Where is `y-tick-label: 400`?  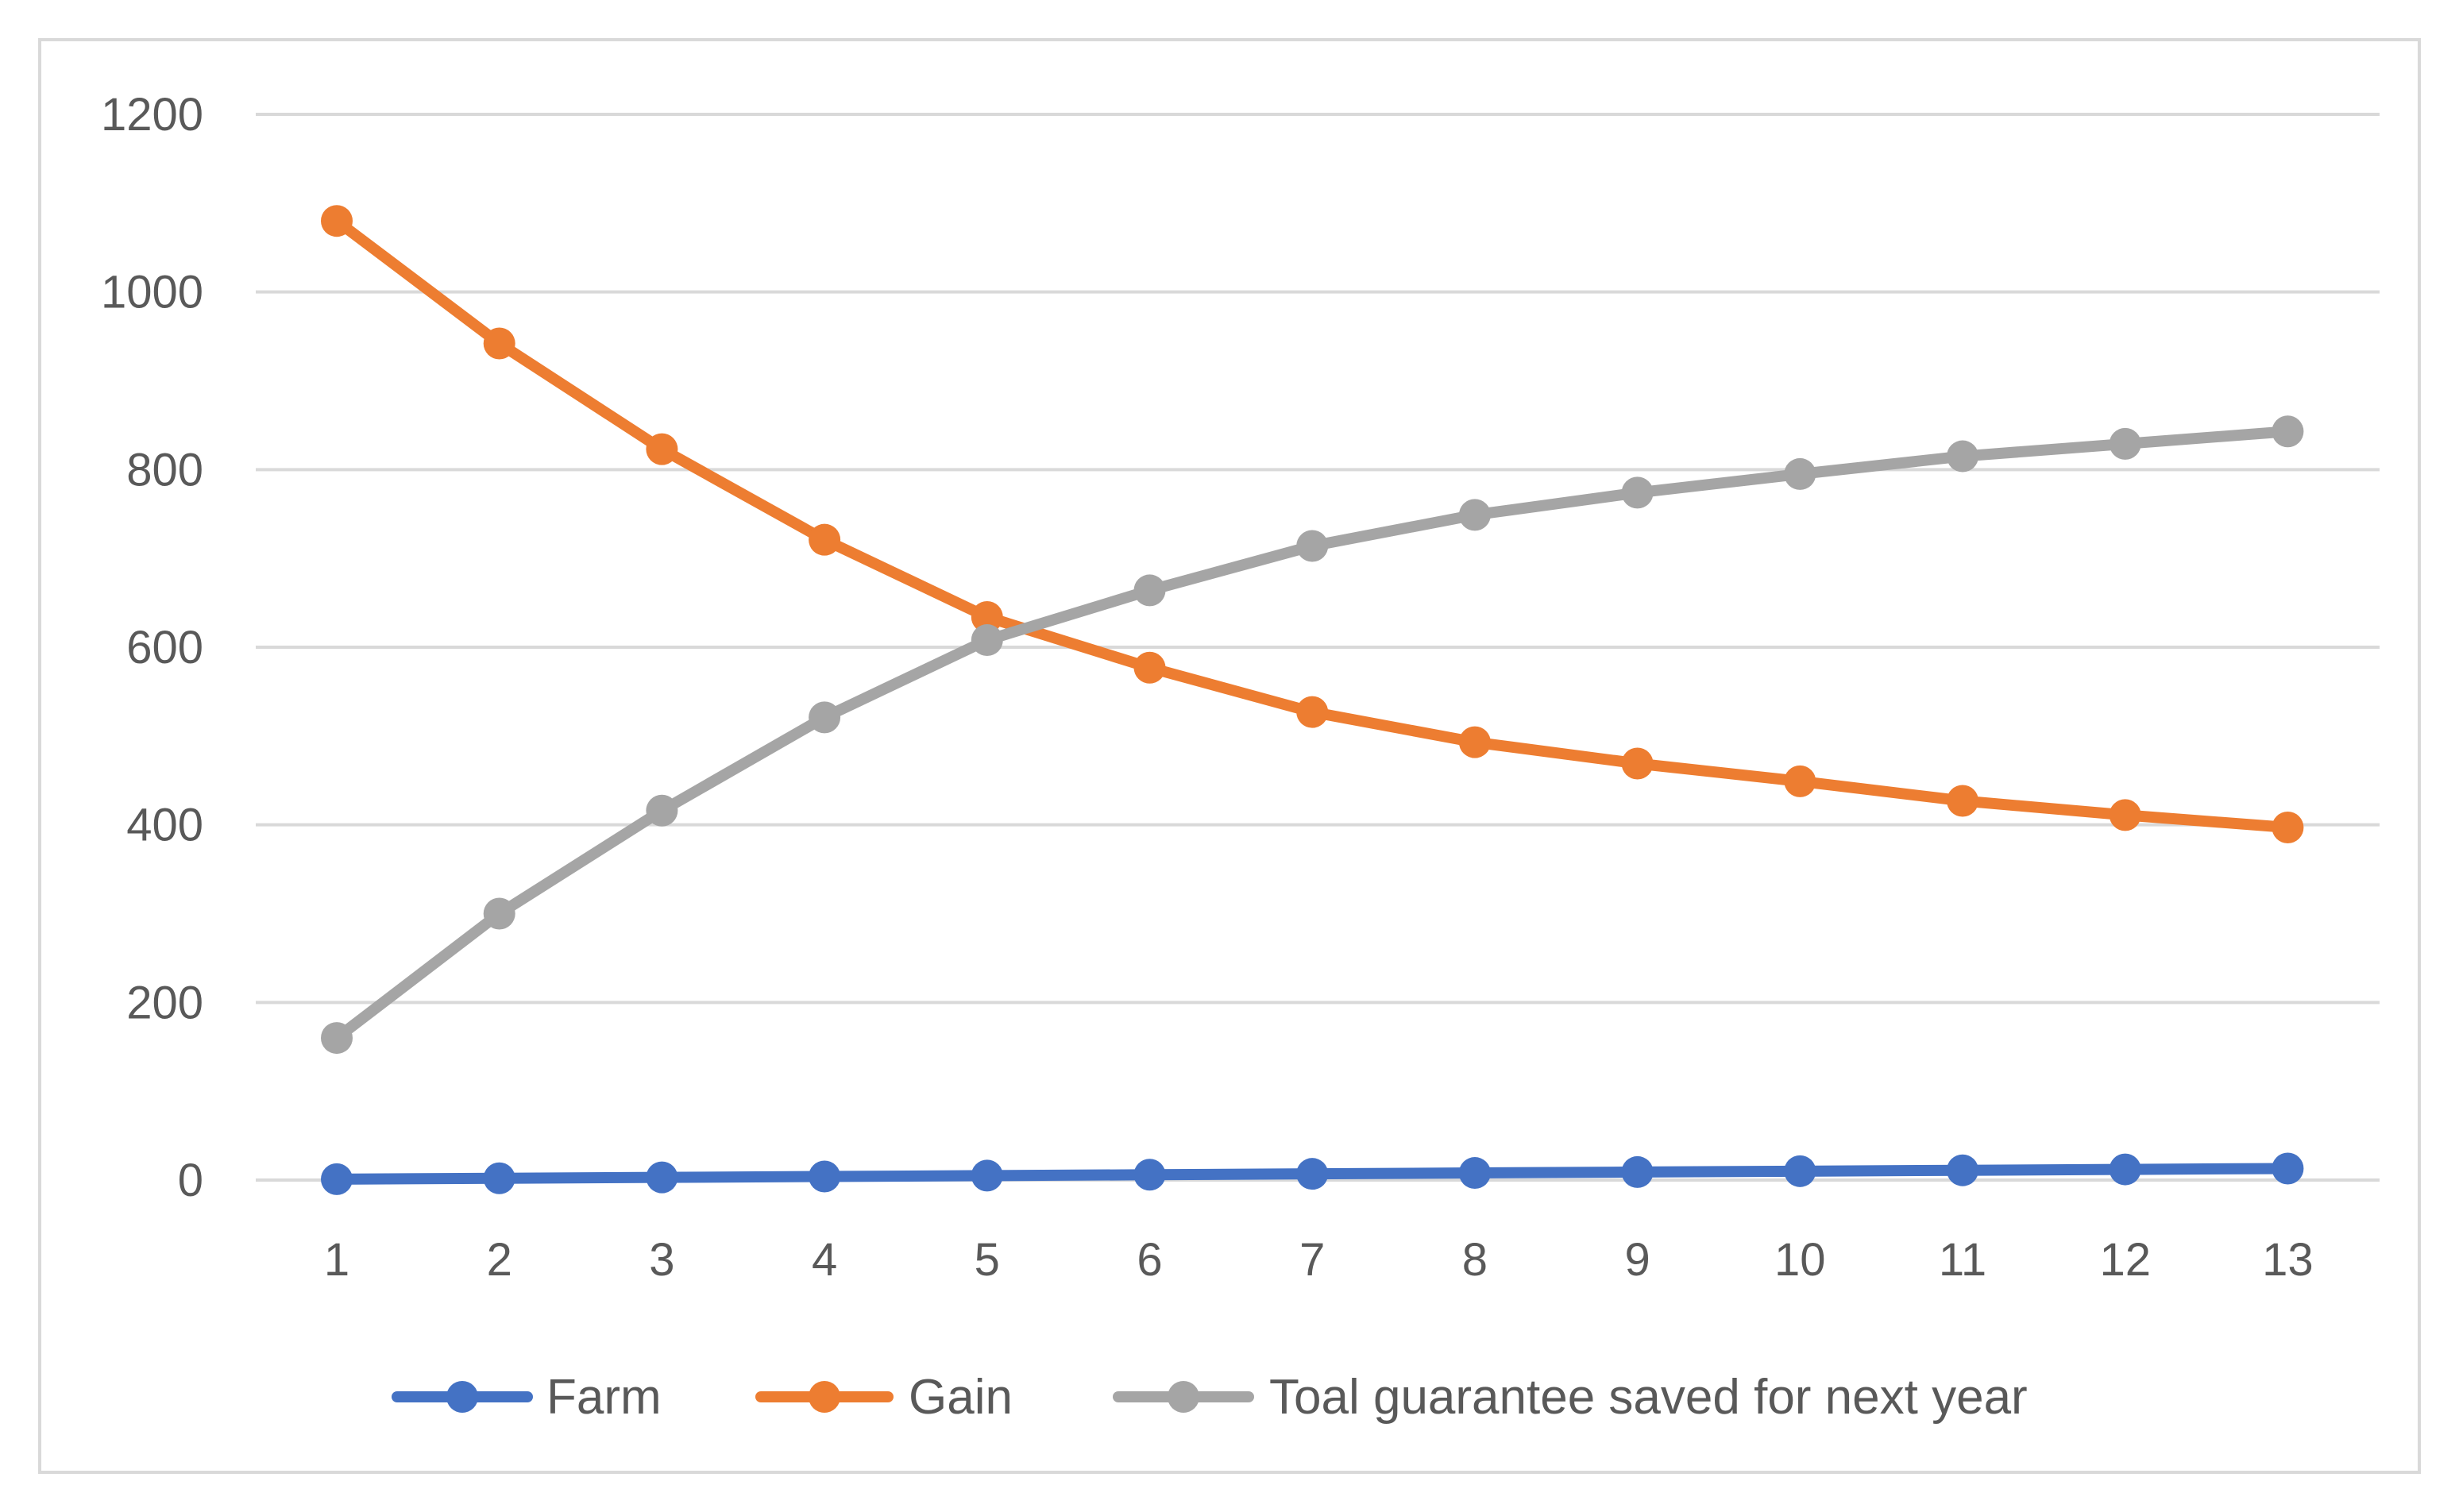
y-tick-label: 400 is located at coordinates (165, 825).